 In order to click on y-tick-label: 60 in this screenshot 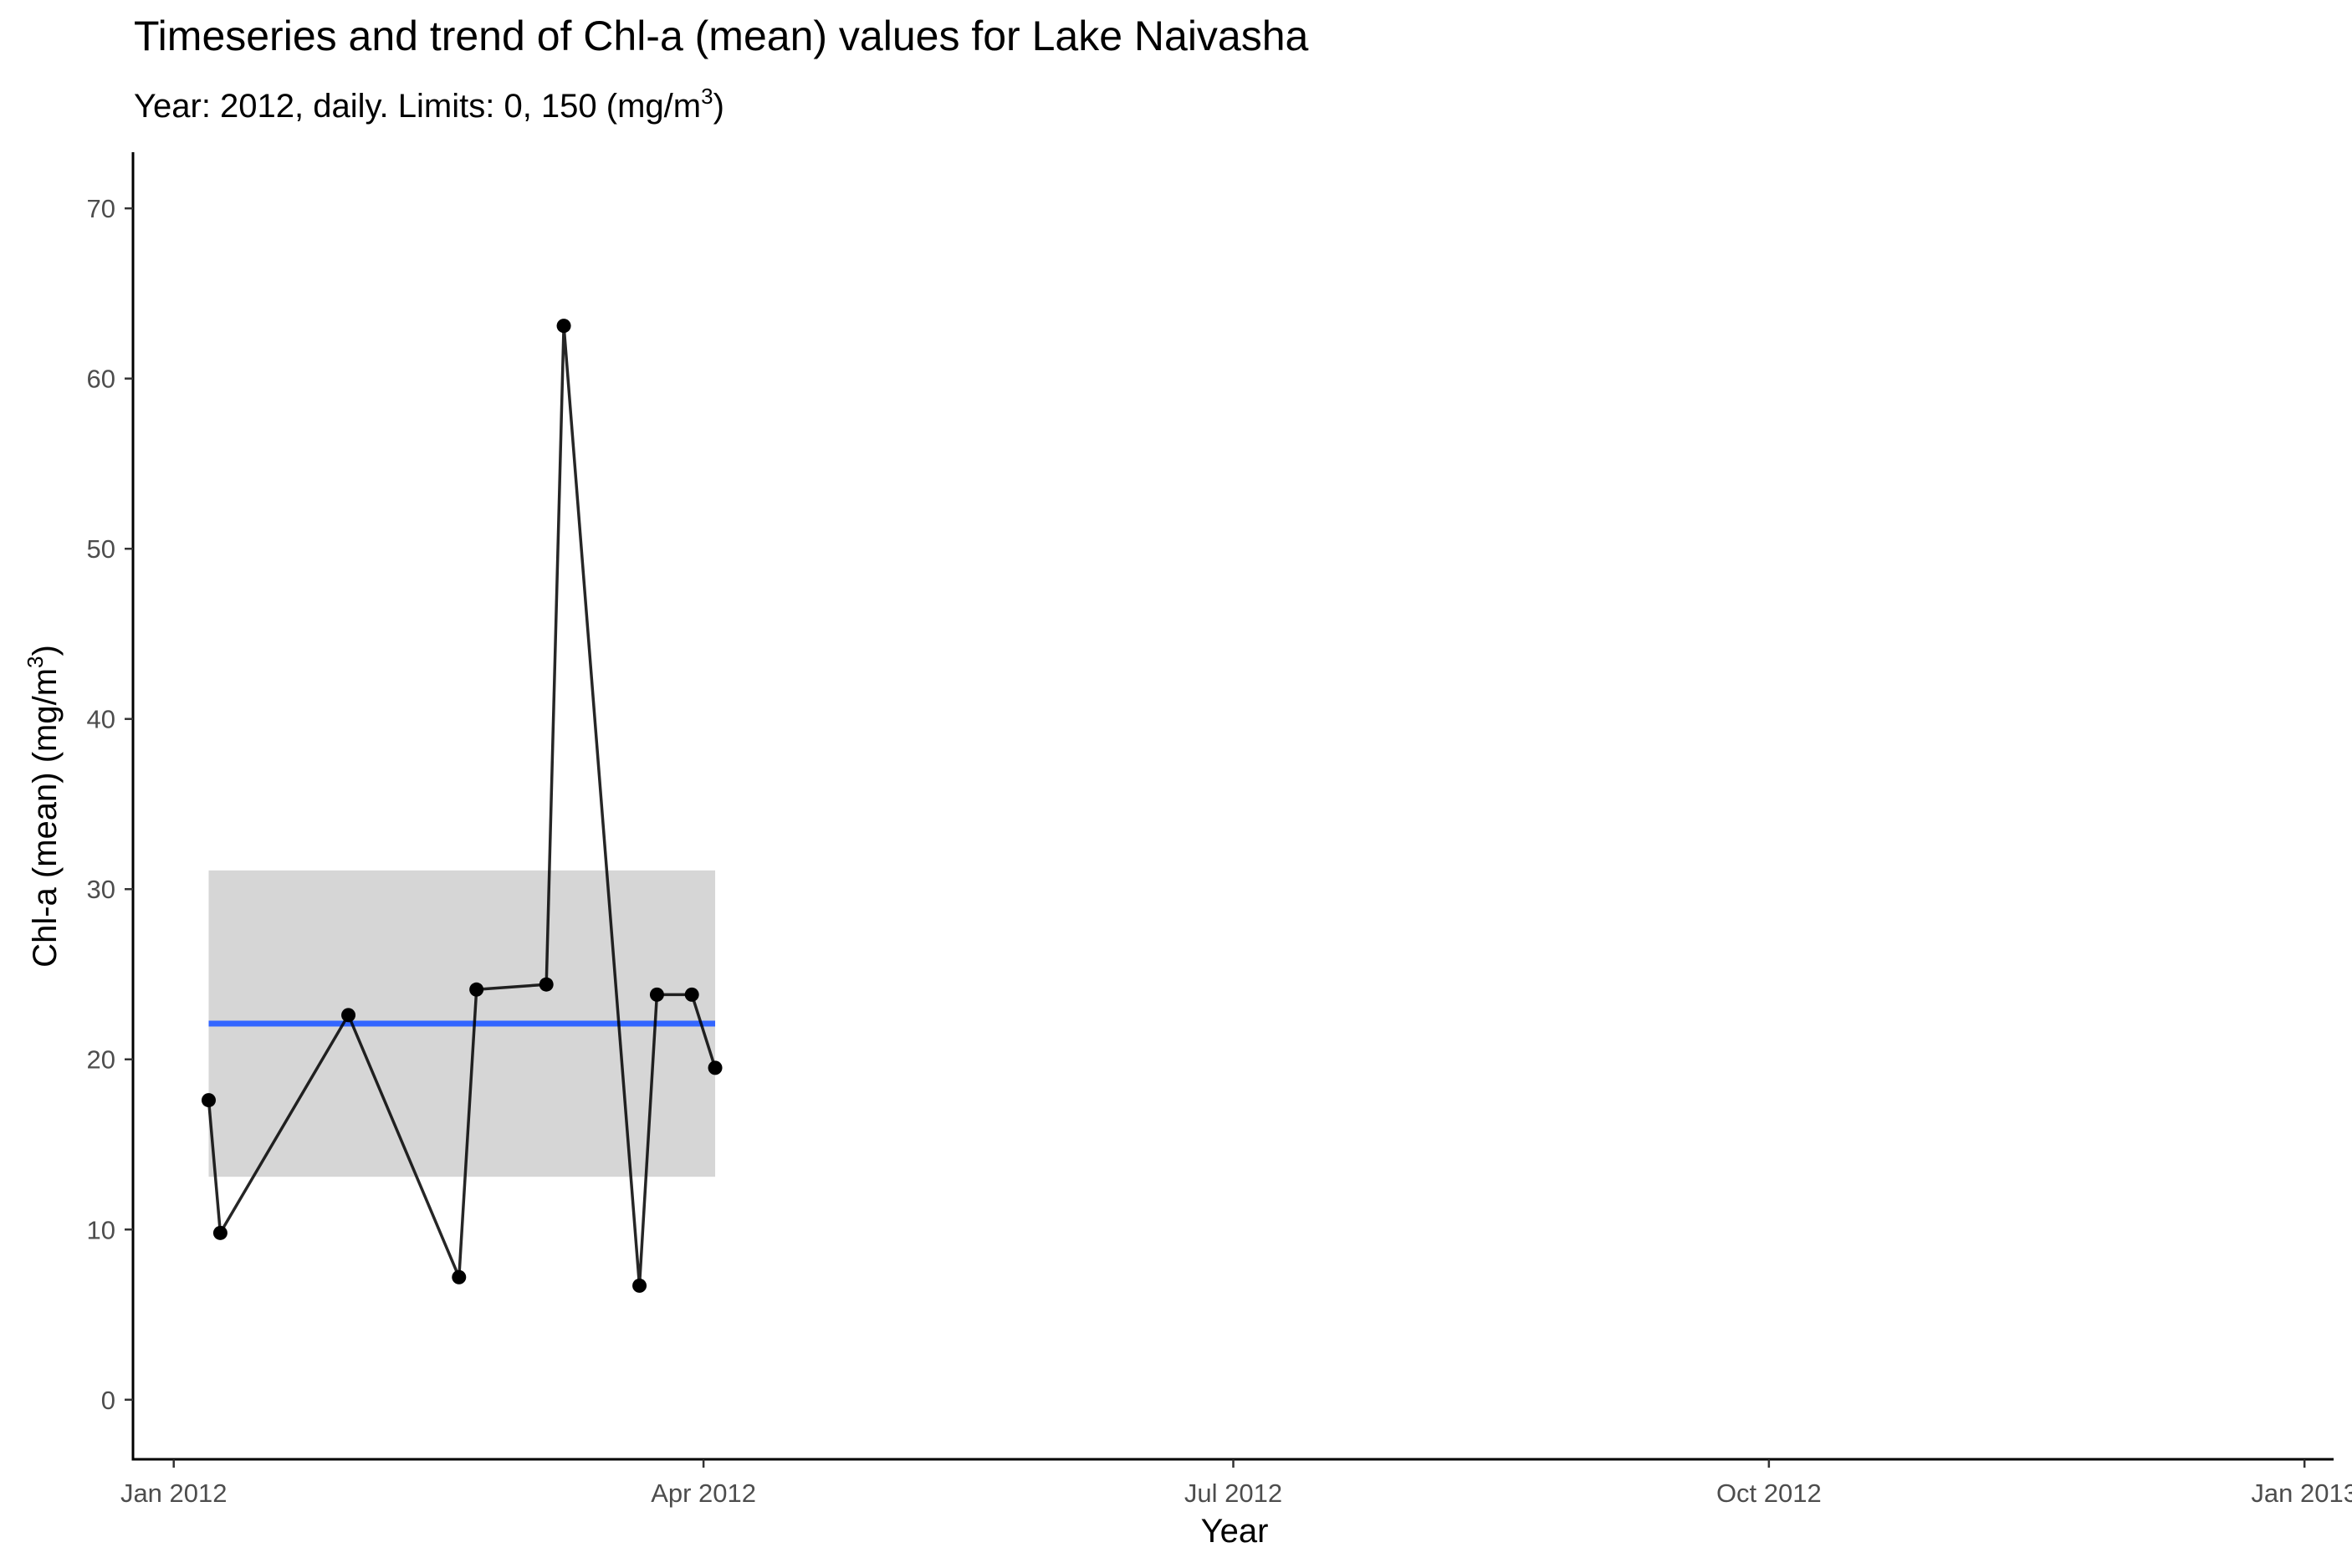, I will do `click(101, 379)`.